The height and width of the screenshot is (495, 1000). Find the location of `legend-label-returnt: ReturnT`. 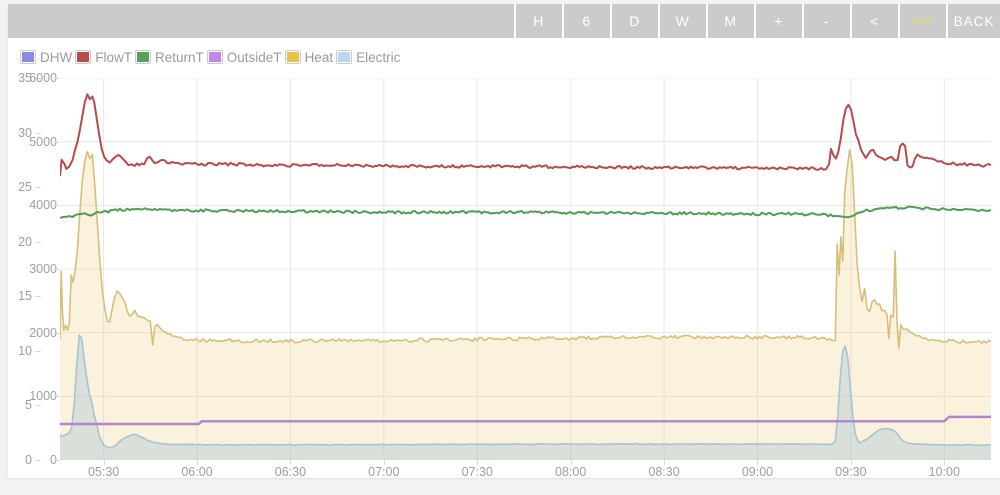

legend-label-returnt: ReturnT is located at coordinates (179, 57).